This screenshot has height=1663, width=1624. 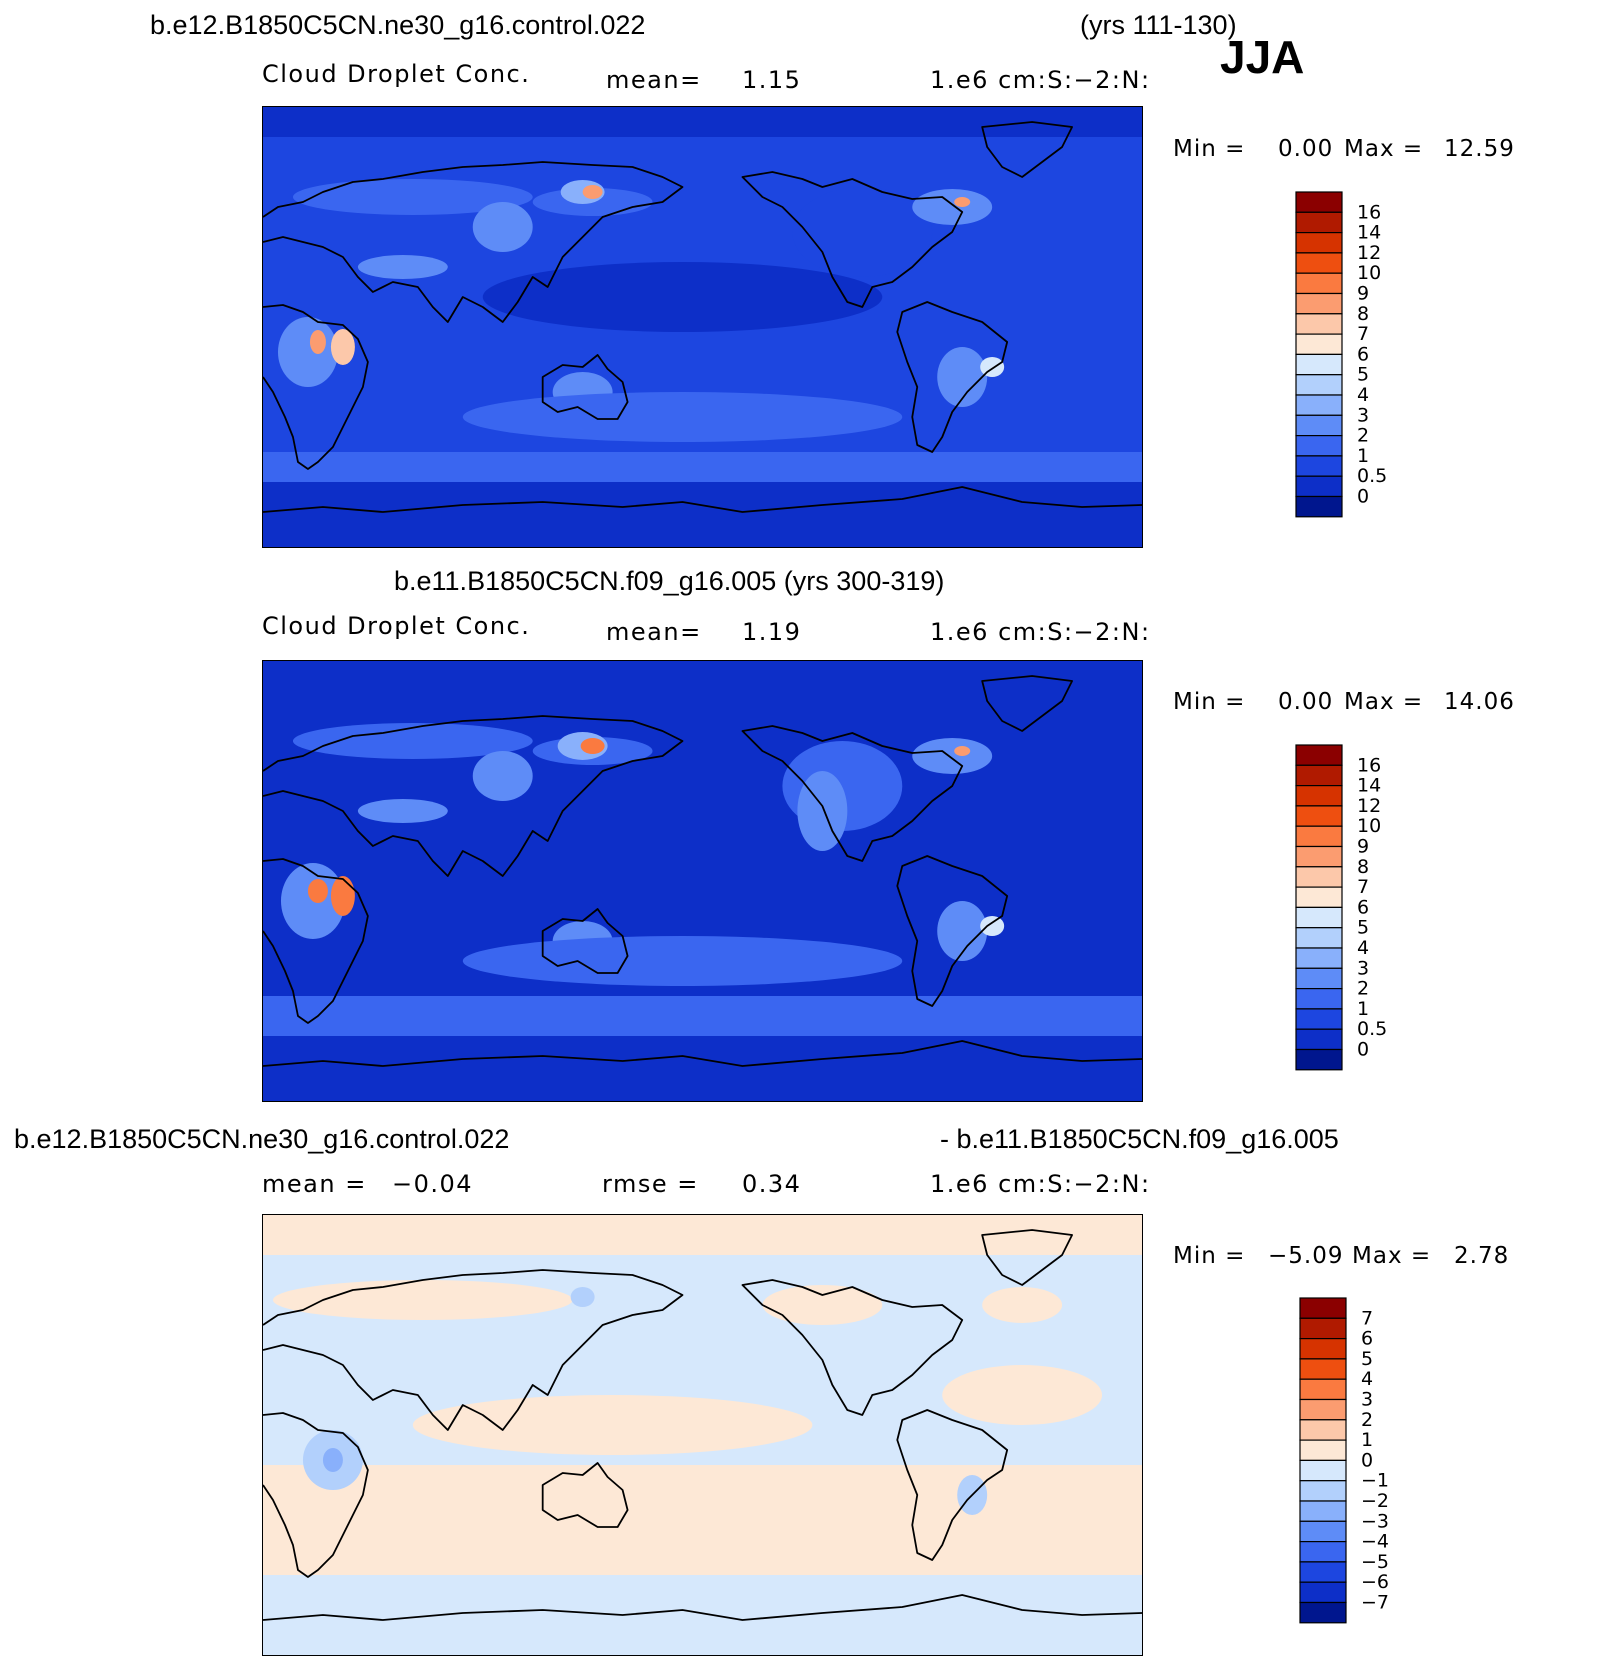 I want to click on panel3-colorbar-tick: 1, so click(x=1367, y=1440).